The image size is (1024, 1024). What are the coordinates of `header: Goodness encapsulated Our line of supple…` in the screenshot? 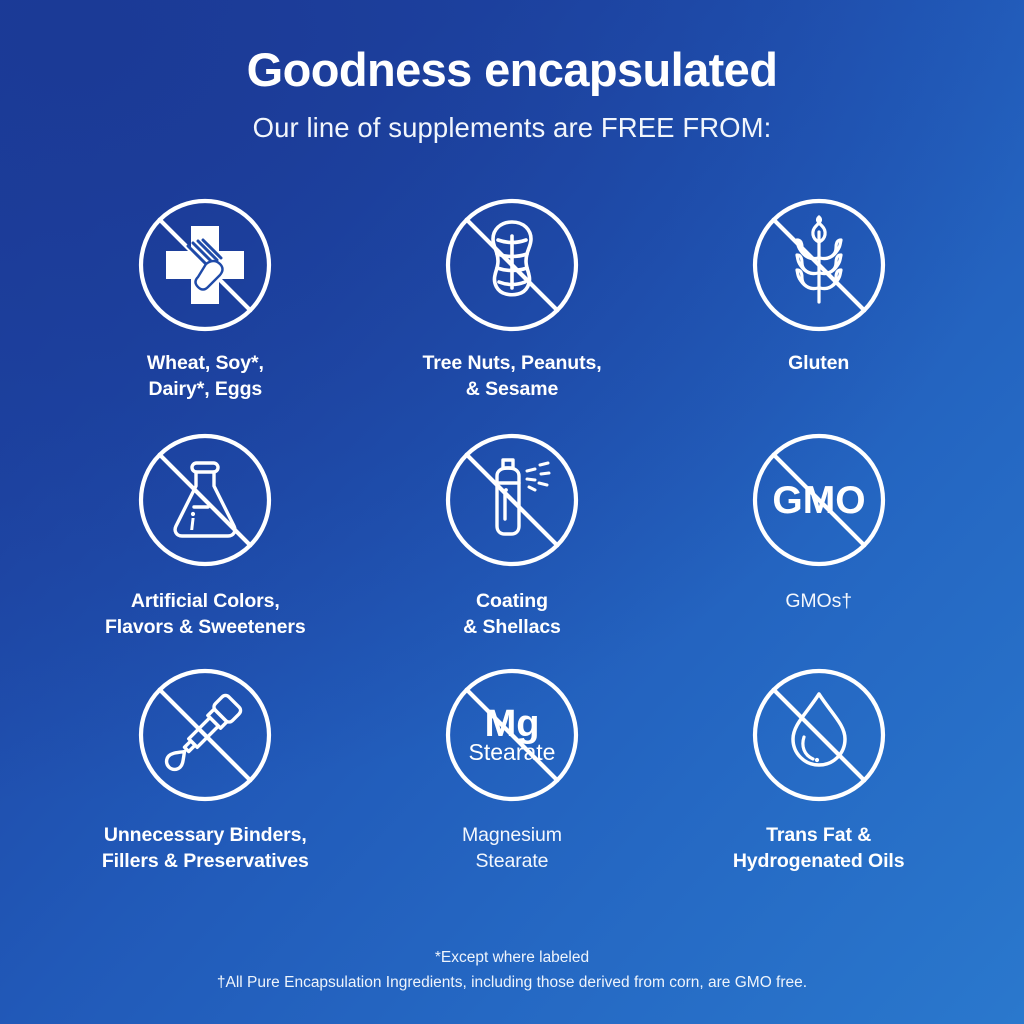 It's located at (512, 95).